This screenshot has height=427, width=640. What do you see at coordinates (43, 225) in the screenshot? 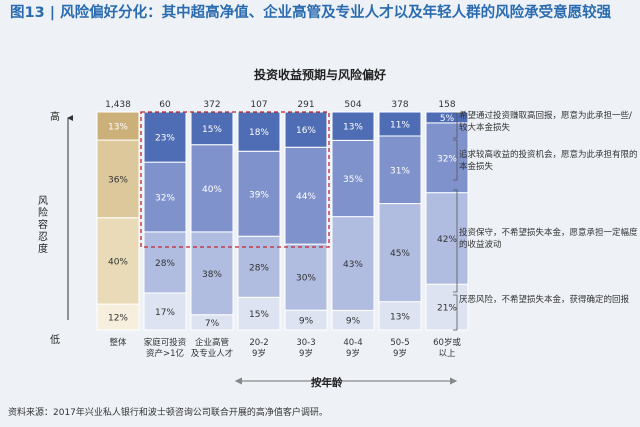
I see `y-axis-title: 风险容忍度` at bounding box center [43, 225].